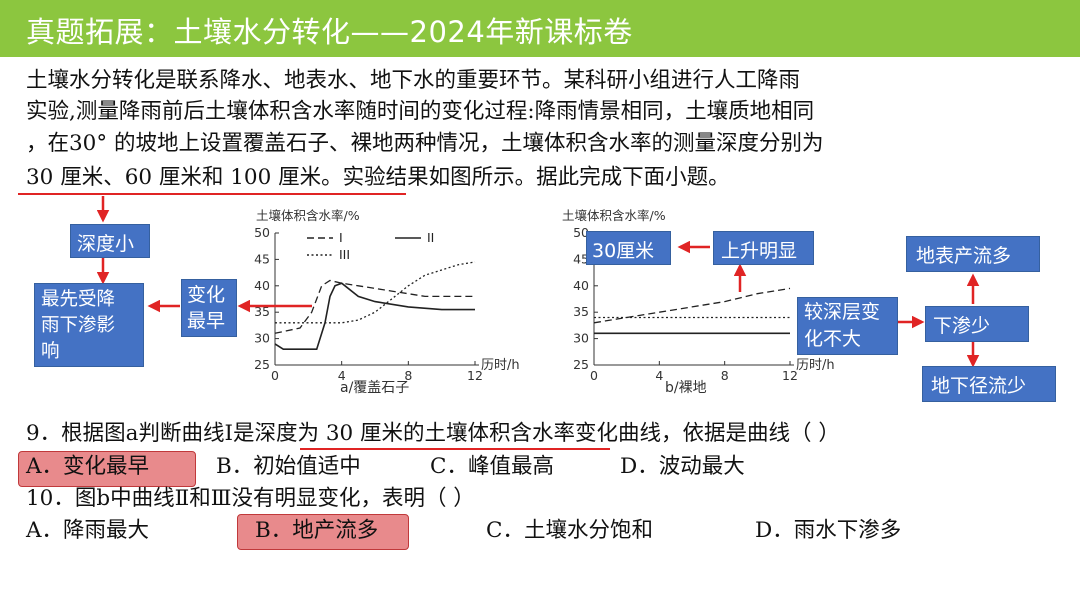  I want to click on box-surface-runoff: 地表产流多, so click(973, 254).